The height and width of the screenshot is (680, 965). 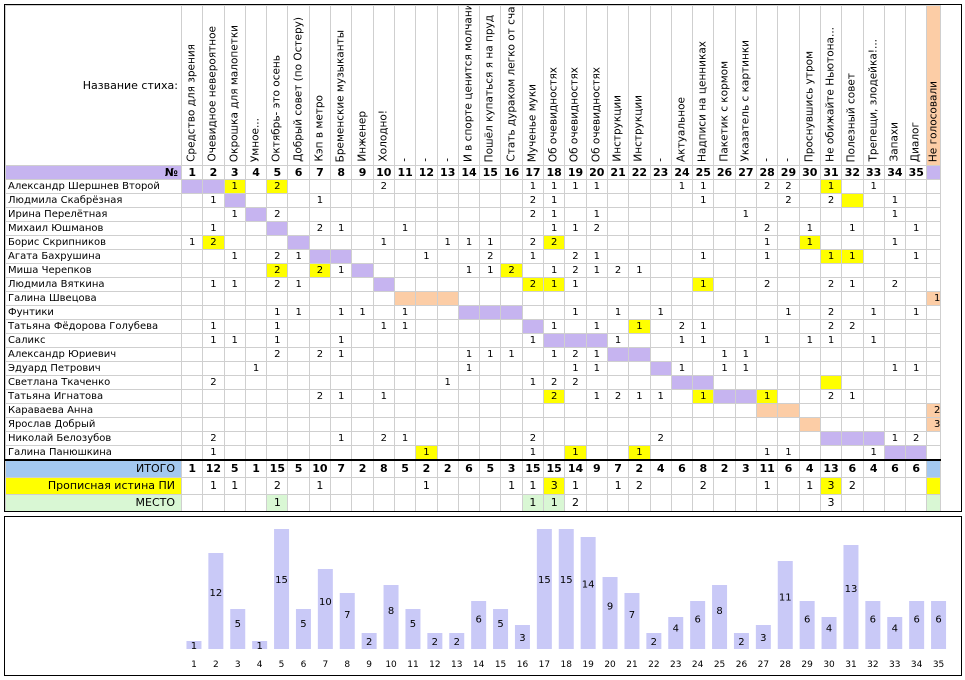 I want to click on not-voted-cell, so click(x=934, y=354).